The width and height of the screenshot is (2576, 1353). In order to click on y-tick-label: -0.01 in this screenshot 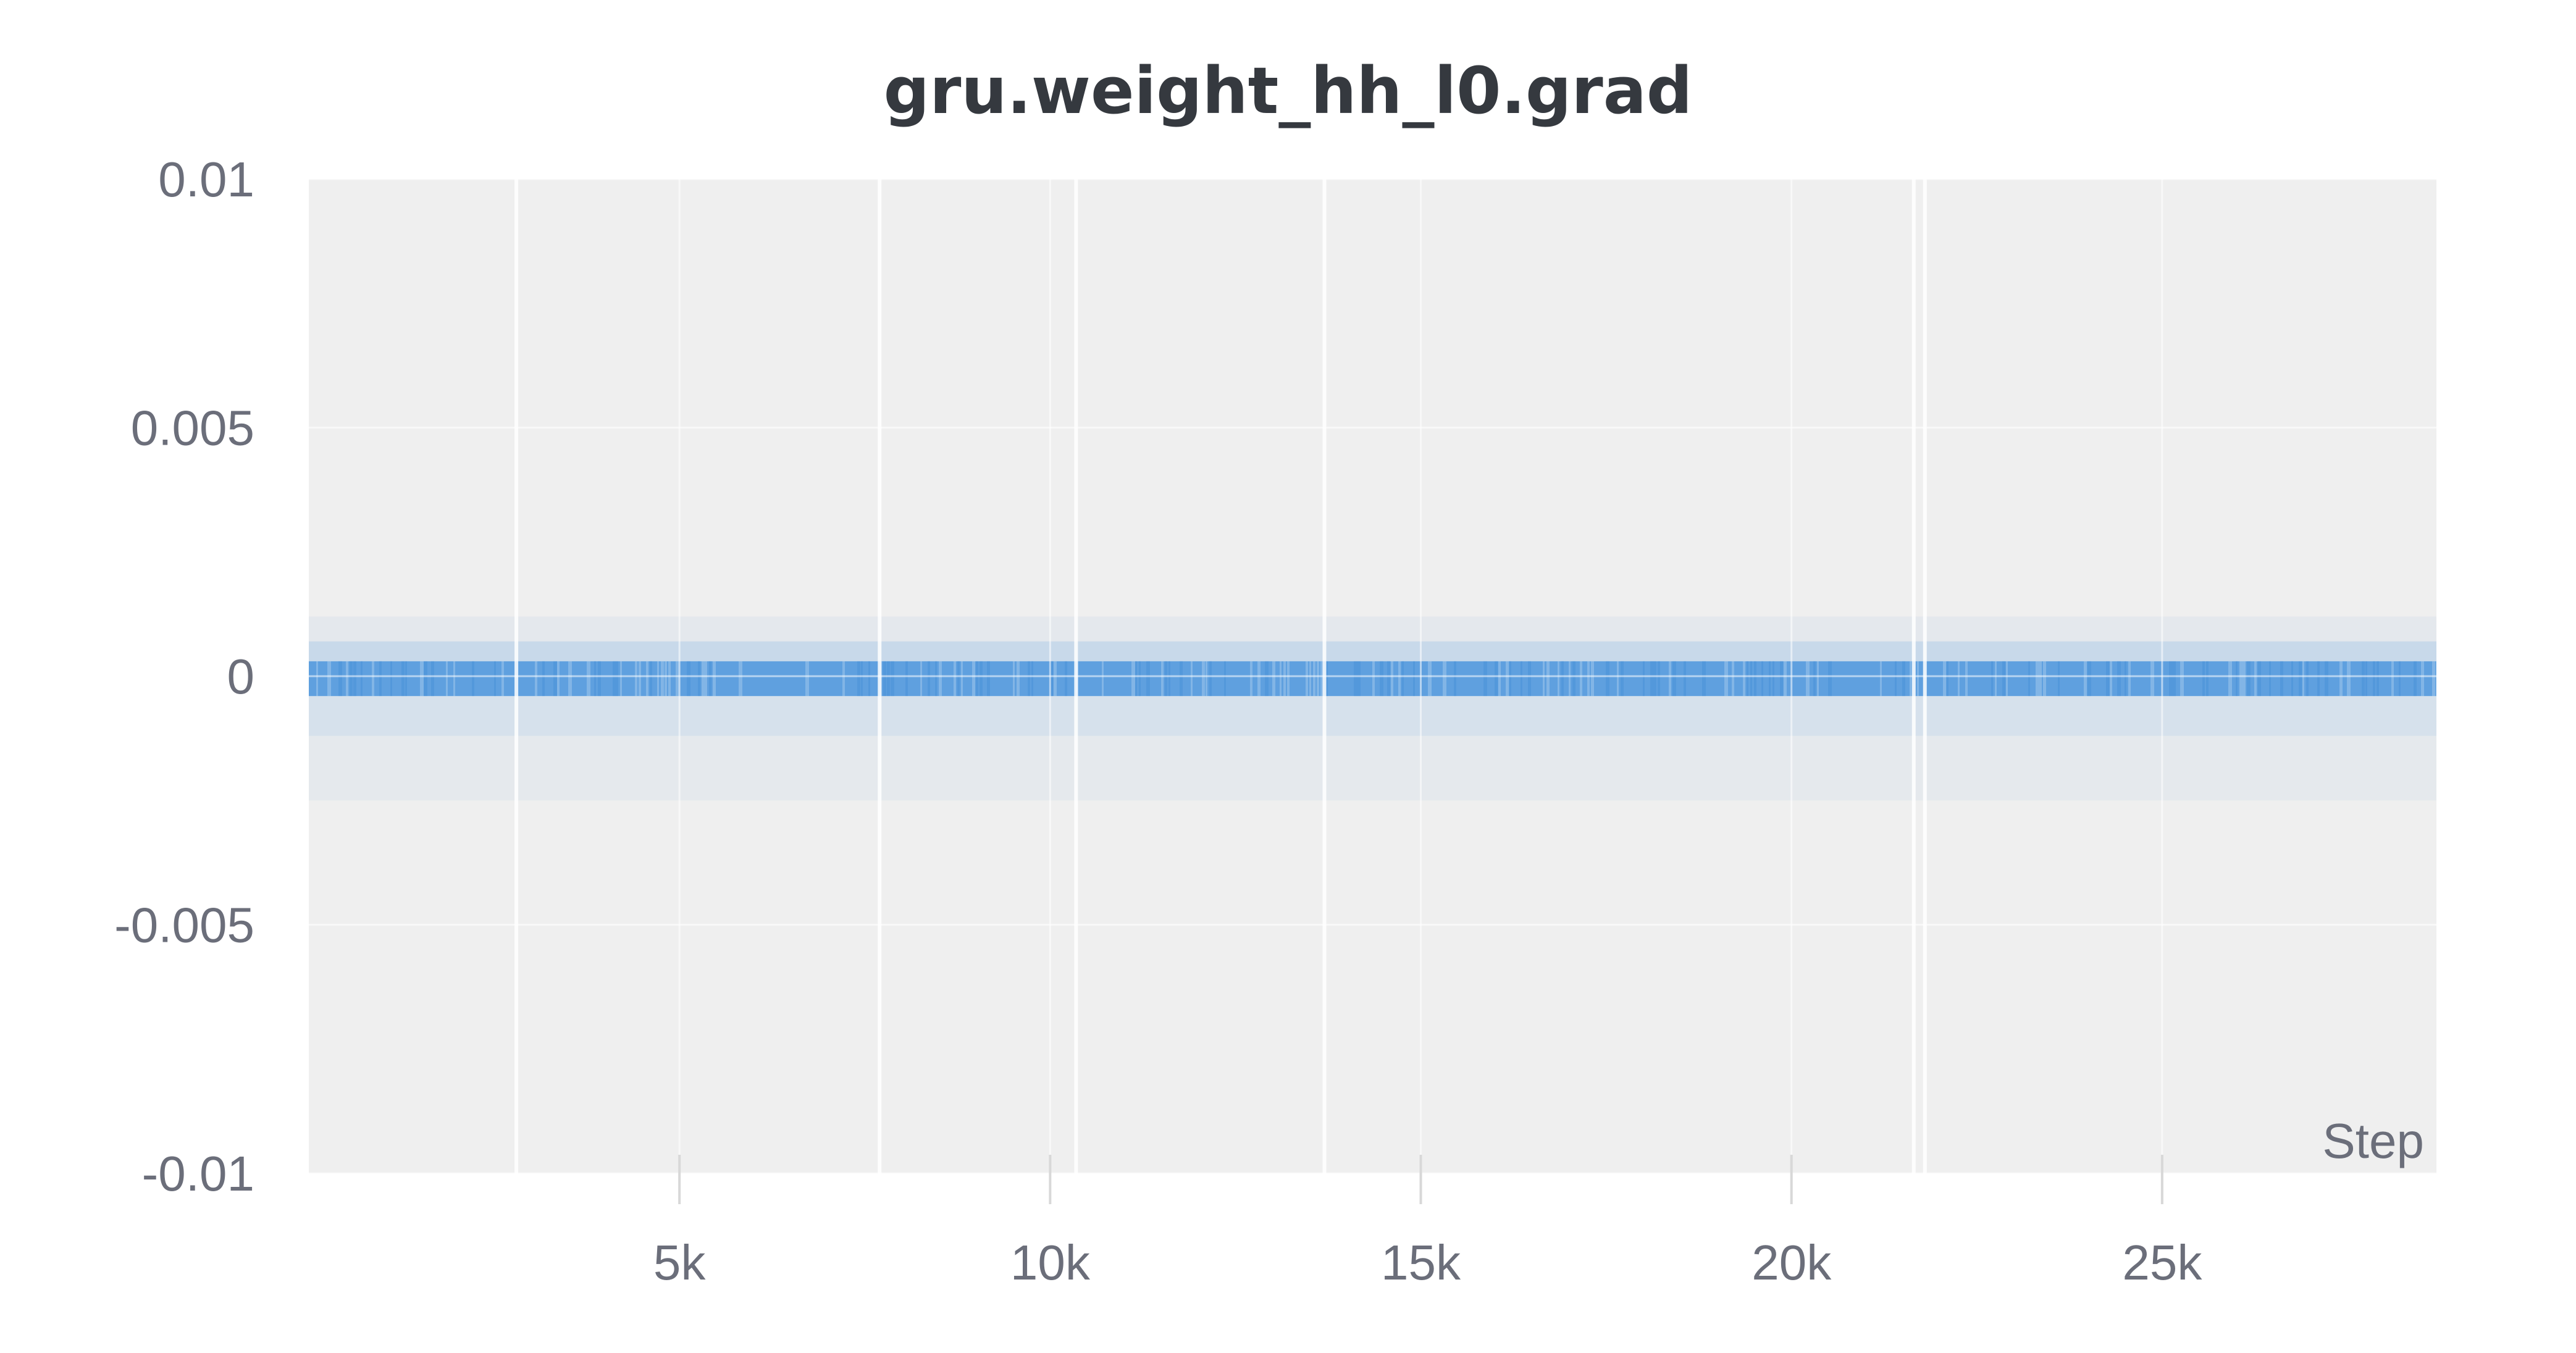, I will do `click(198, 1173)`.